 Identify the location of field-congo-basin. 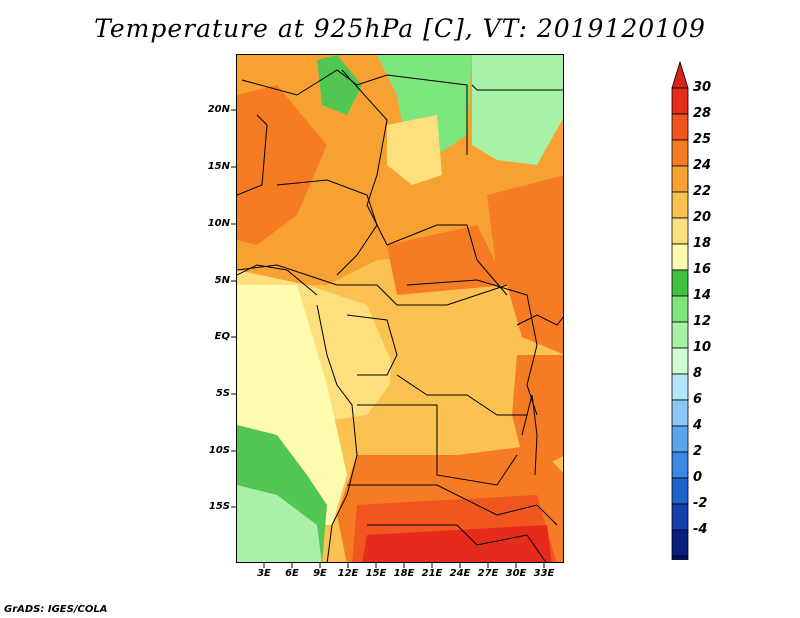
(457, 370).